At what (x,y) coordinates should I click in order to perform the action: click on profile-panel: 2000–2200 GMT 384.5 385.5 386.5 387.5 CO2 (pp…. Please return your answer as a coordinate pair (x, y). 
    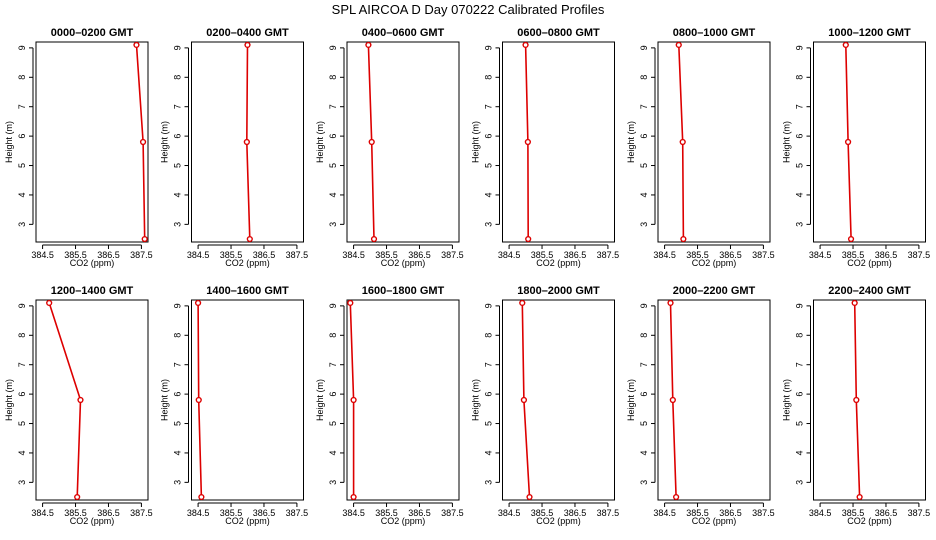
    Looking at the image, I should click on (700, 405).